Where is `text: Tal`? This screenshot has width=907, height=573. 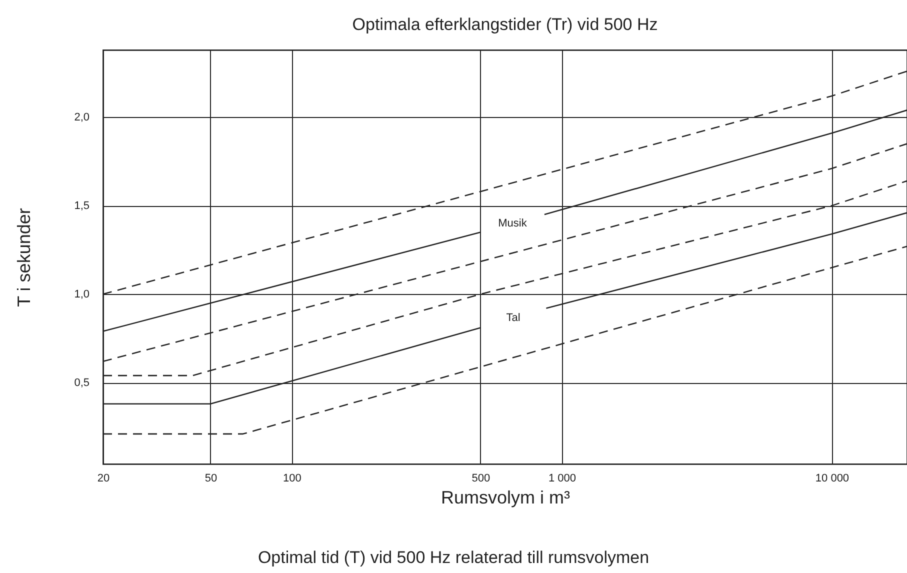
text: Tal is located at coordinates (513, 318).